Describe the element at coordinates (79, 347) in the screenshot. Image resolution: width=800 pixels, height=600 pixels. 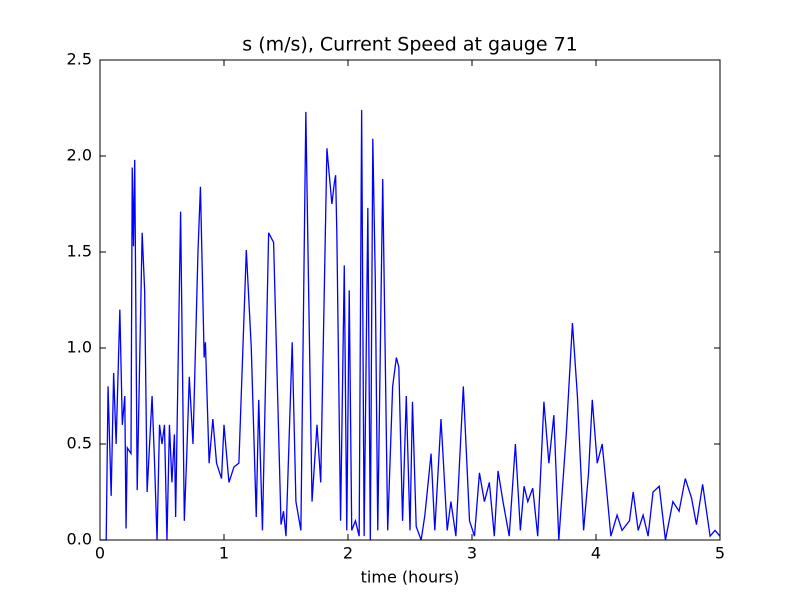
I see `y-tick-label: 1.0` at that location.